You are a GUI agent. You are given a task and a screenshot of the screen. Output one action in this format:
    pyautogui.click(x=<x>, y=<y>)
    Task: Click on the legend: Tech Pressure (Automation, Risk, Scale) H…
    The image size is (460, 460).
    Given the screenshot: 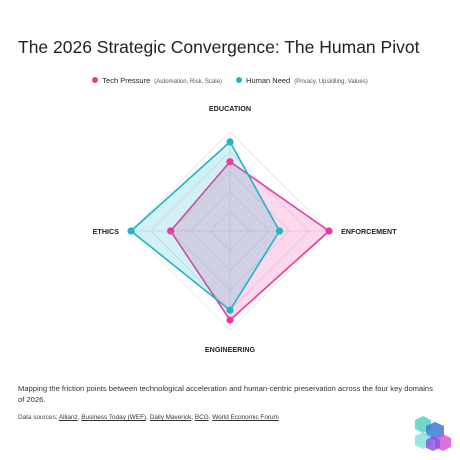 What is the action you would take?
    pyautogui.click(x=230, y=80)
    